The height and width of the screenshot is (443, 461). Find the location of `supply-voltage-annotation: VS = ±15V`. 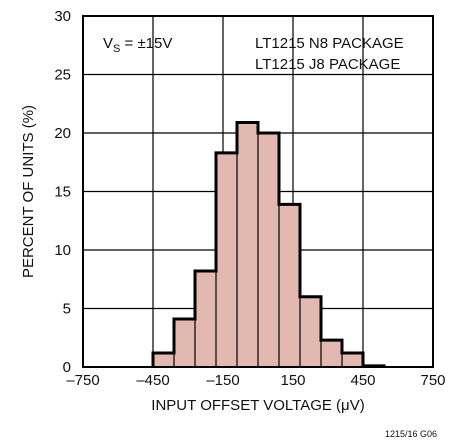

supply-voltage-annotation: VS = ±15V is located at coordinates (137, 45).